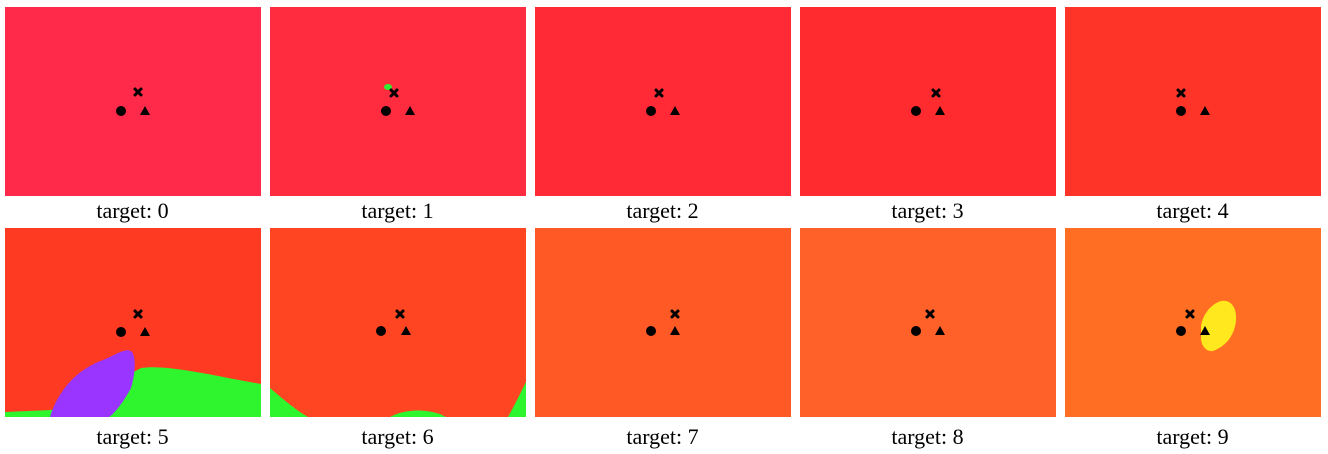 The image size is (1328, 454). Describe the element at coordinates (1192, 210) in the screenshot. I see `caption-target-4: target: 4` at that location.